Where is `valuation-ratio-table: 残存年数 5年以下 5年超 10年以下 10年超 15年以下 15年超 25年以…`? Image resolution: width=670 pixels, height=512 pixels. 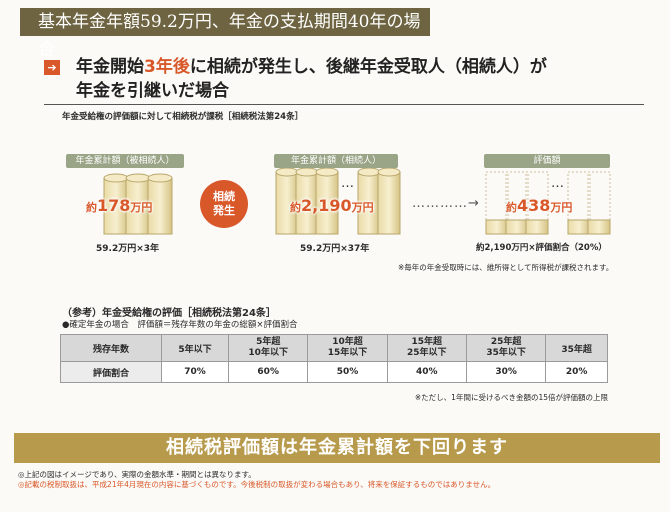 valuation-ratio-table: 残存年数 5年以下 5年超 10年以下 10年超 15年以下 15年超 25年以… is located at coordinates (334, 358).